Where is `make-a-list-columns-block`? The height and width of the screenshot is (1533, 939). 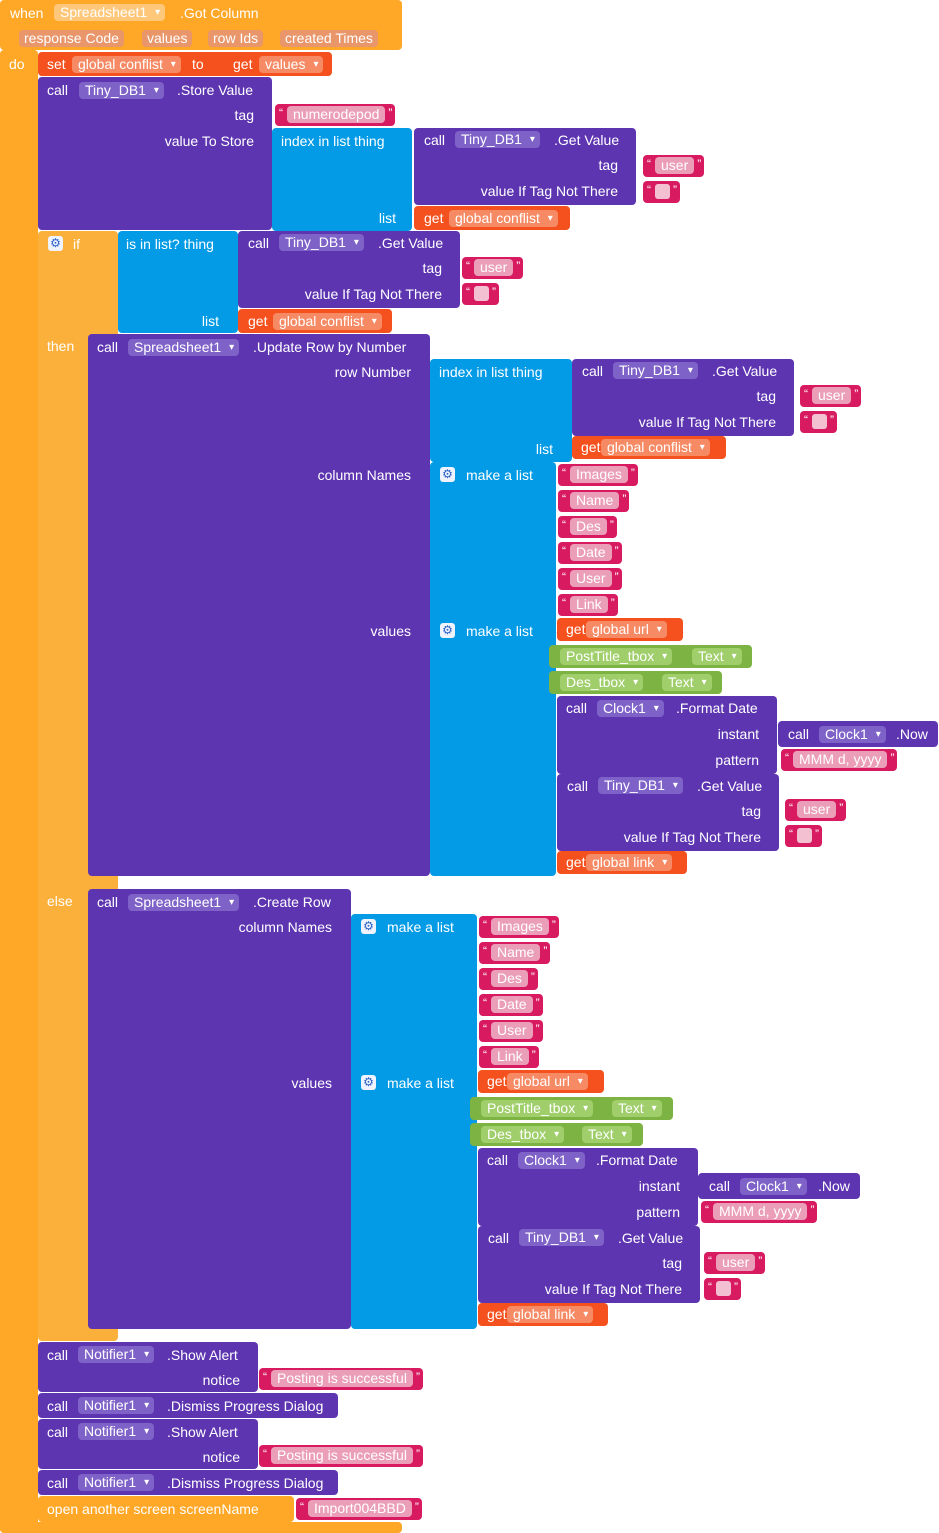 make-a-list-columns-block is located at coordinates (493, 669).